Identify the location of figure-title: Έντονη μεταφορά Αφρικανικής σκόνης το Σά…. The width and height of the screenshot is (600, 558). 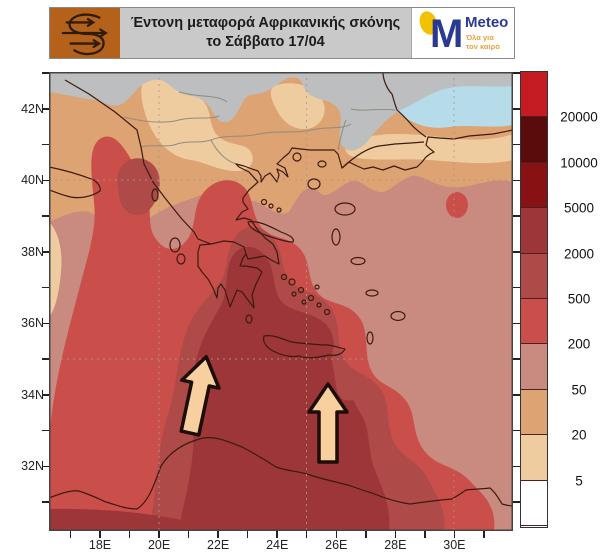
(265, 33).